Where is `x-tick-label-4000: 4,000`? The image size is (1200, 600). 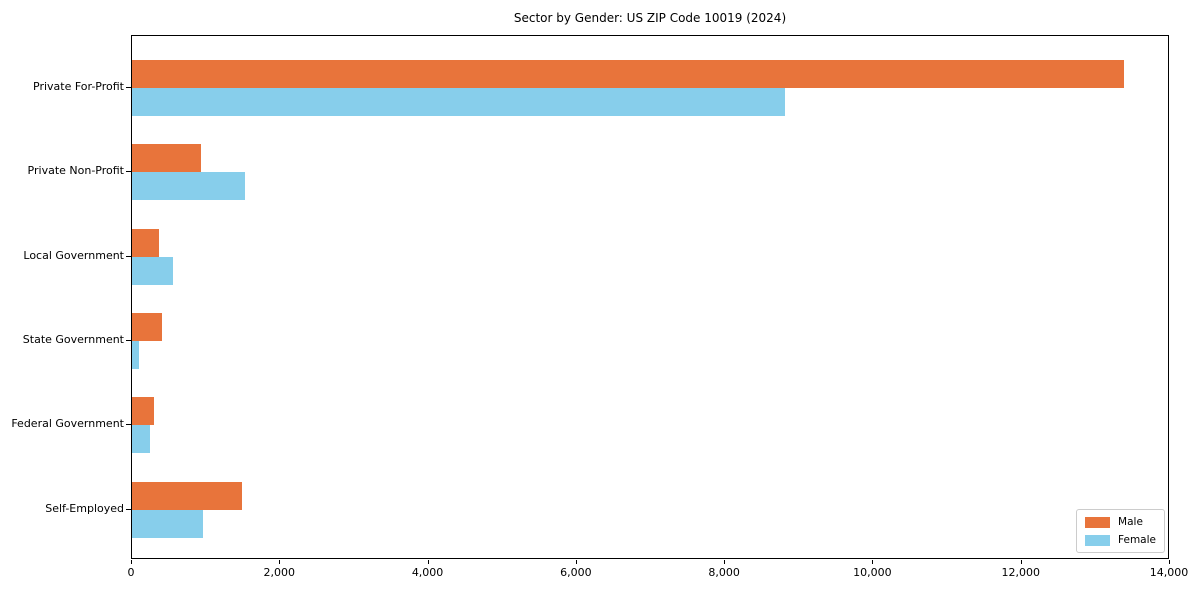 x-tick-label-4000: 4,000 is located at coordinates (427, 572).